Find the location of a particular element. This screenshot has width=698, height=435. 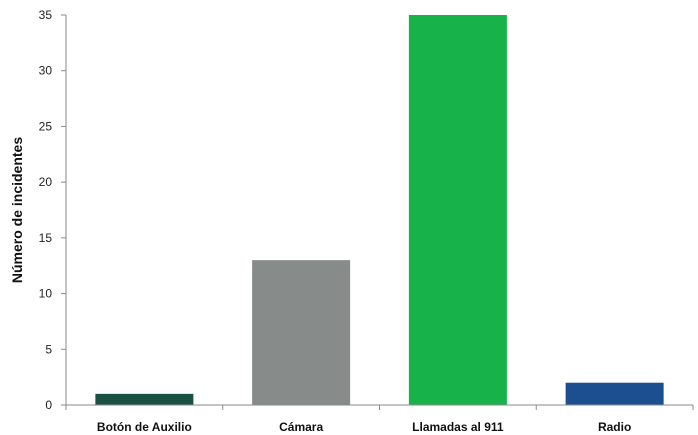

y-tick-label: 15 is located at coordinates (46, 238).